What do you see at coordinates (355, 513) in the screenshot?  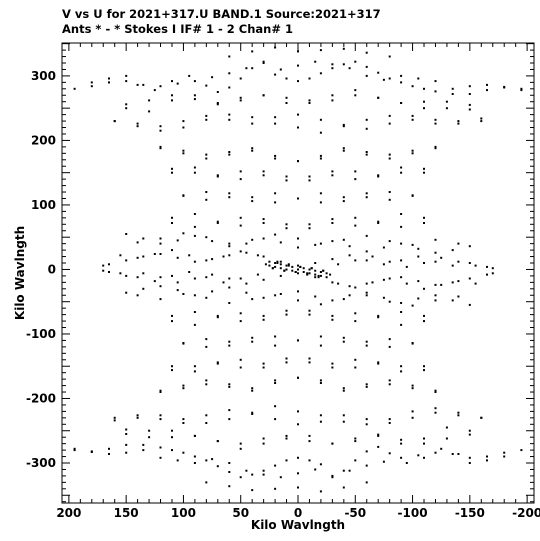 I see `x-tick-label: -50` at bounding box center [355, 513].